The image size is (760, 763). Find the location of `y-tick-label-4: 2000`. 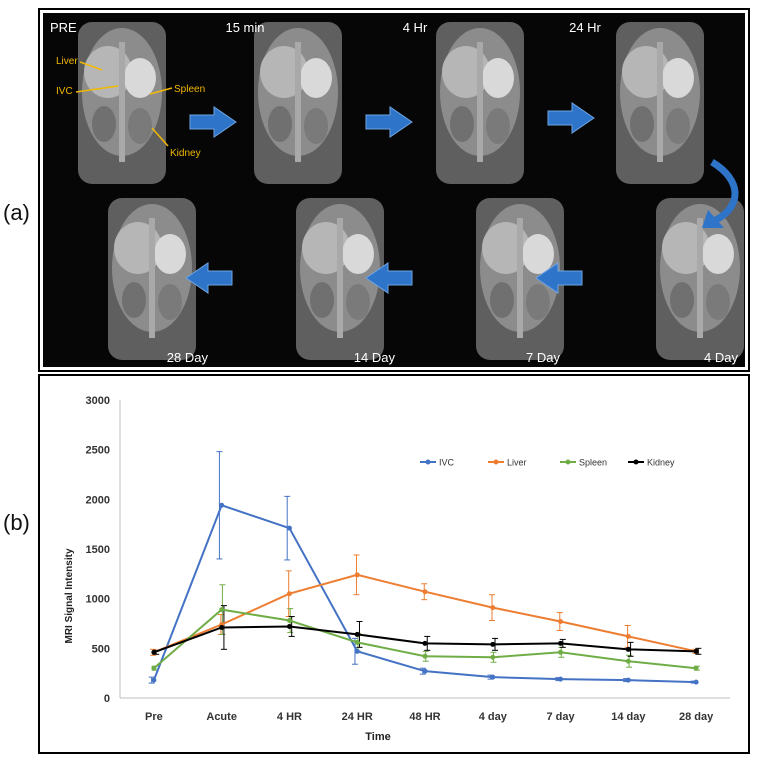

y-tick-label-4: 2000 is located at coordinates (98, 500).